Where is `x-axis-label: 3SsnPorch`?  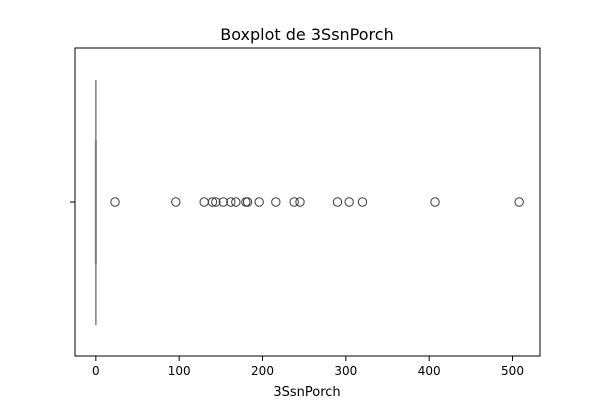 x-axis-label: 3SsnPorch is located at coordinates (306, 392).